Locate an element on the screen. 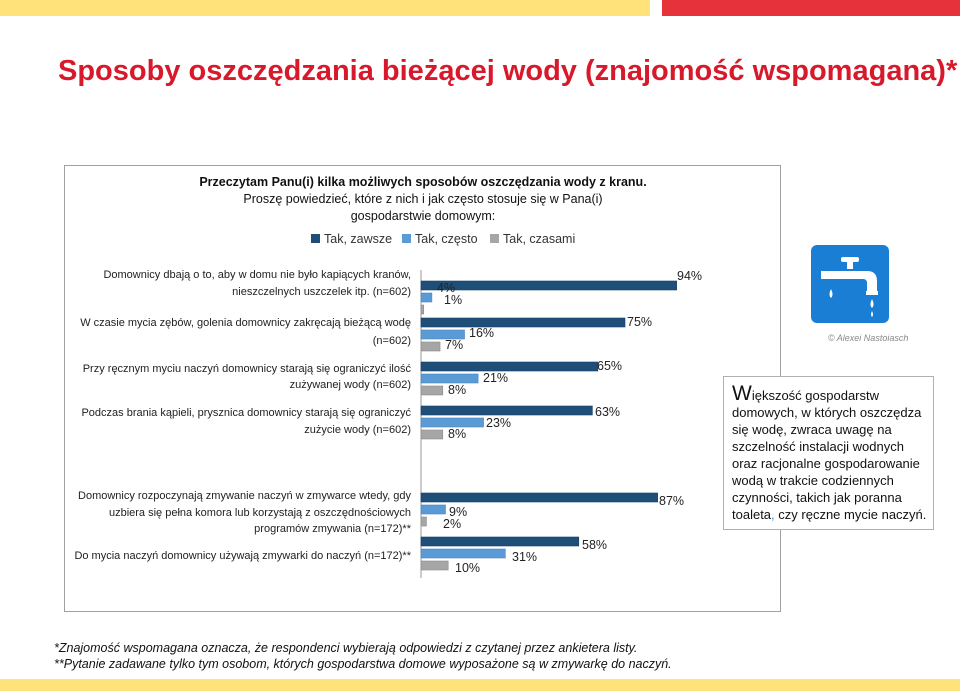 This screenshot has height=691, width=960. bottom-decor-bar is located at coordinates (480, 685).